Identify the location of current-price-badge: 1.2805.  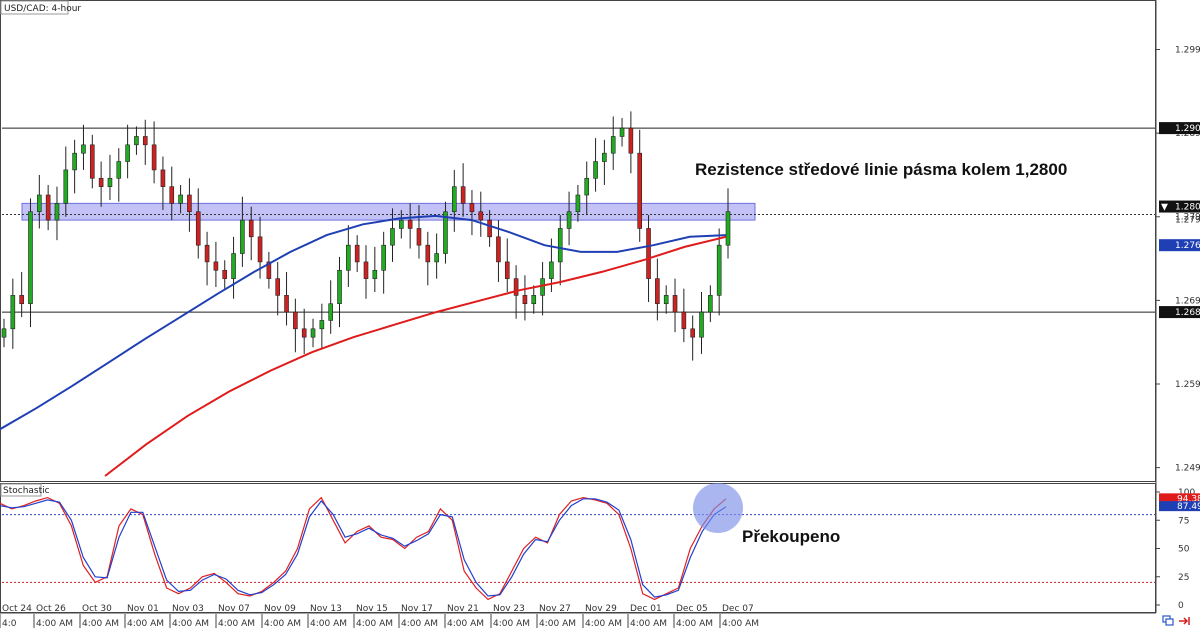
(1187, 208).